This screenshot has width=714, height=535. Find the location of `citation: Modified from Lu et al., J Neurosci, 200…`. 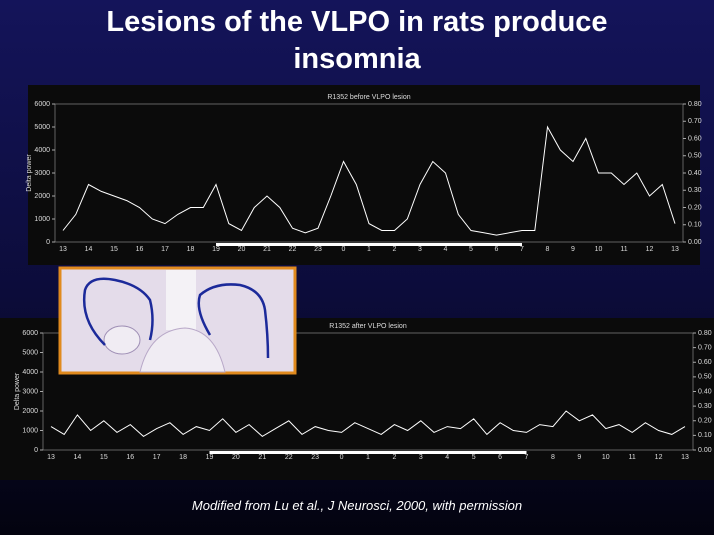

citation: Modified from Lu et al., J Neurosci, 200… is located at coordinates (357, 505).